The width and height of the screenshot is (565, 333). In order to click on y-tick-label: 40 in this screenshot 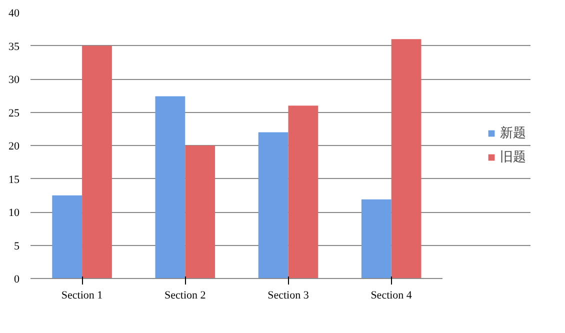, I will do `click(14, 14)`.